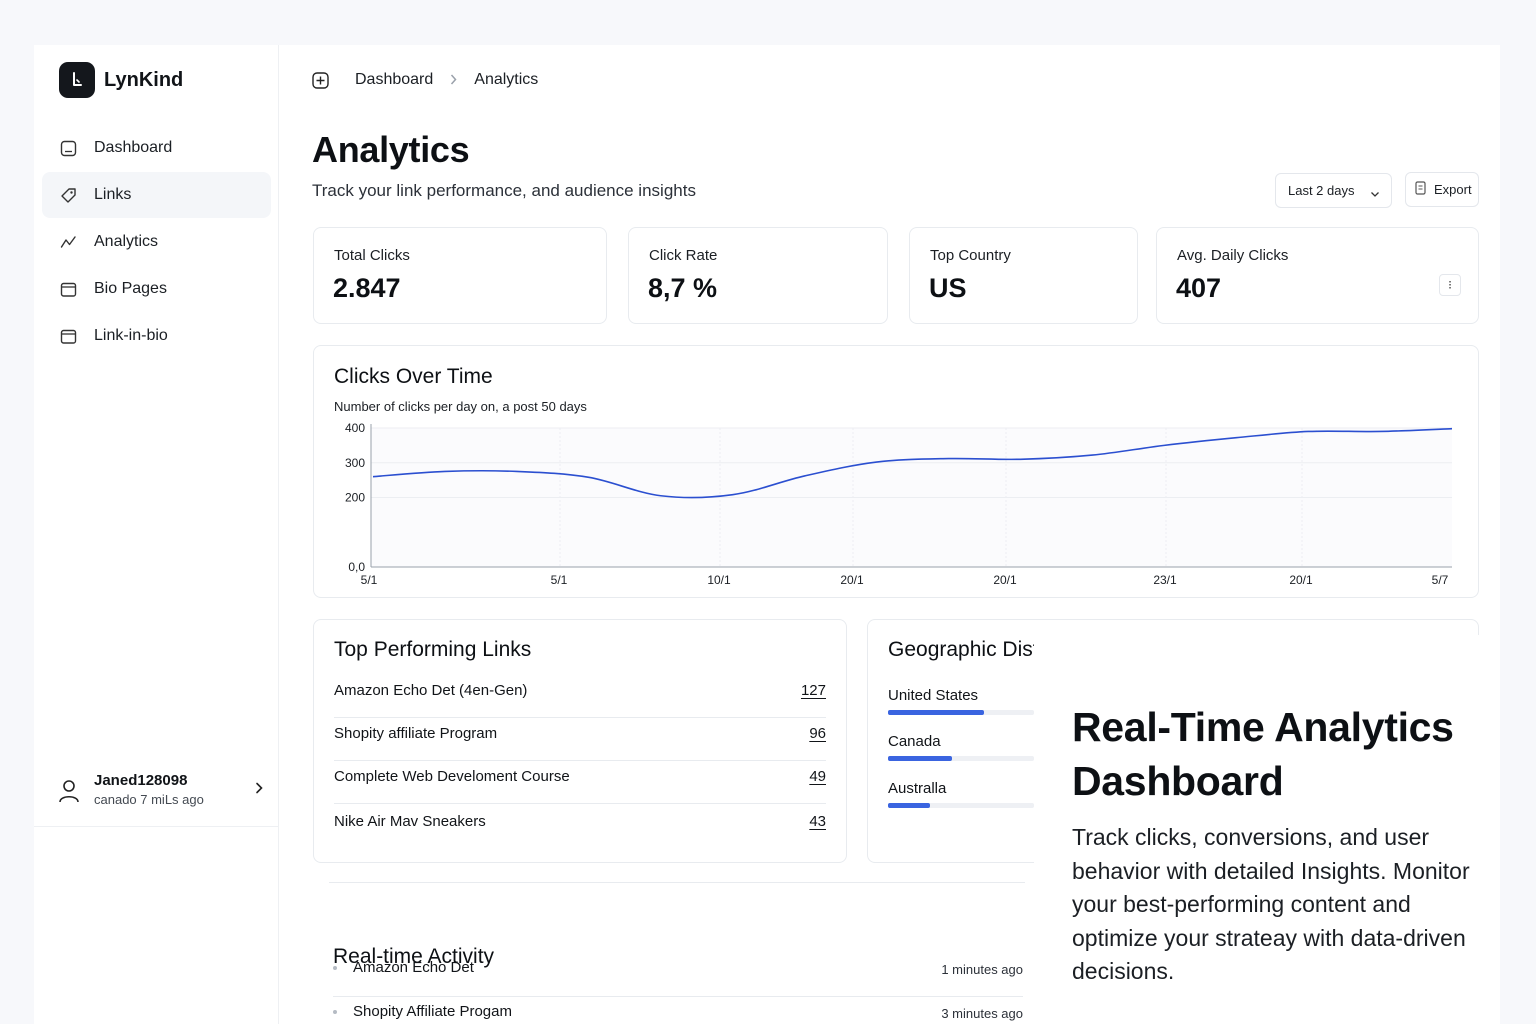  What do you see at coordinates (982, 1013) in the screenshot?
I see `activity-time: 3 minutes ago` at bounding box center [982, 1013].